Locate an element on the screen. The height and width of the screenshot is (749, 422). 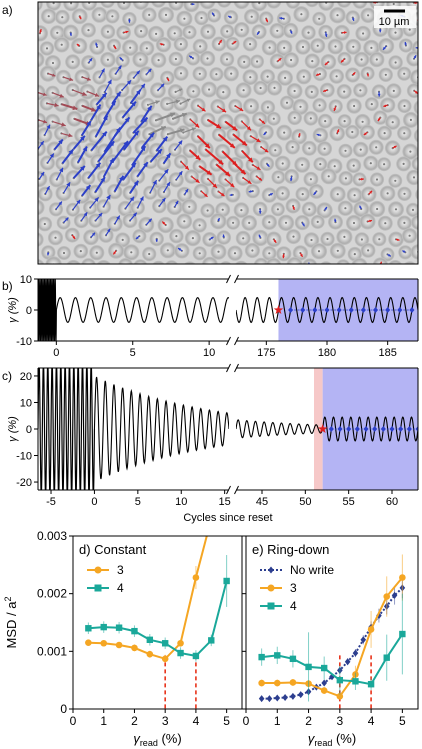
legend-marker is located at coordinates (271, 606).